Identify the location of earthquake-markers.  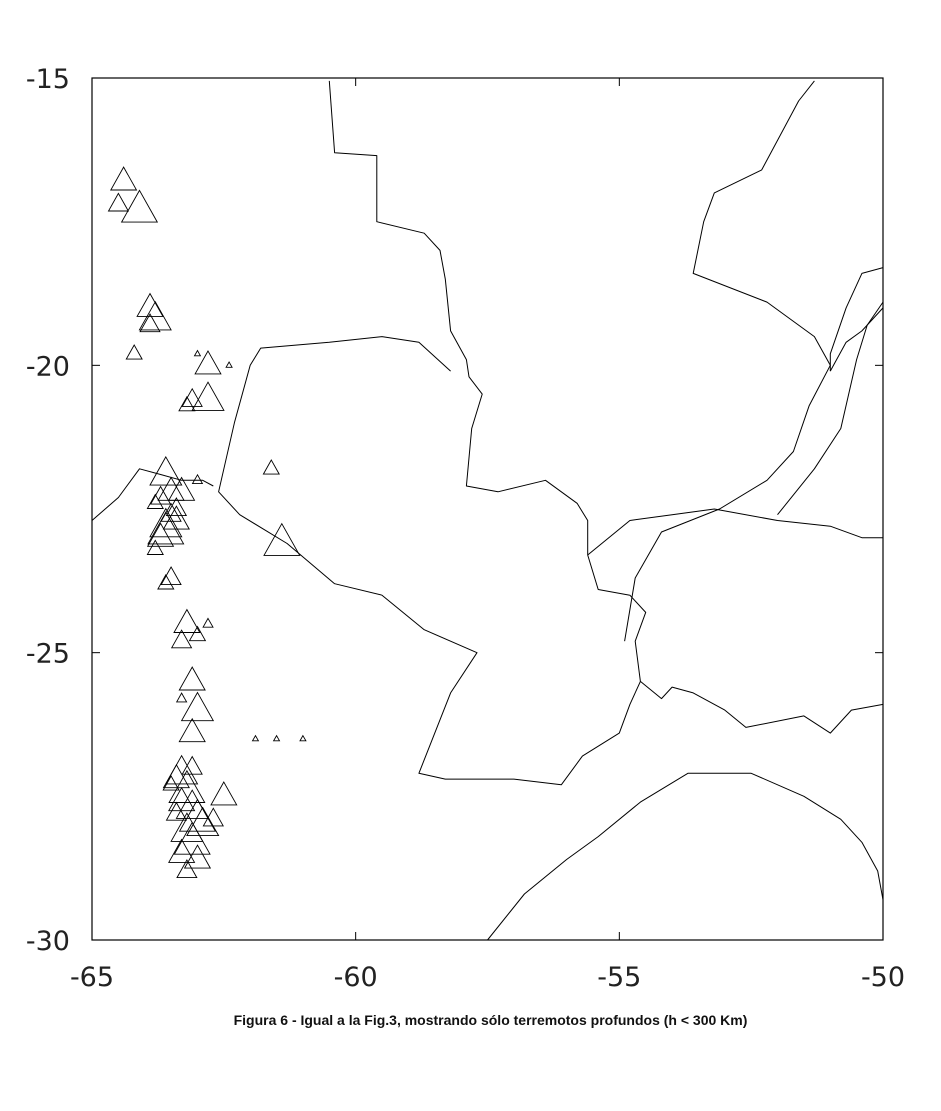
(207, 522).